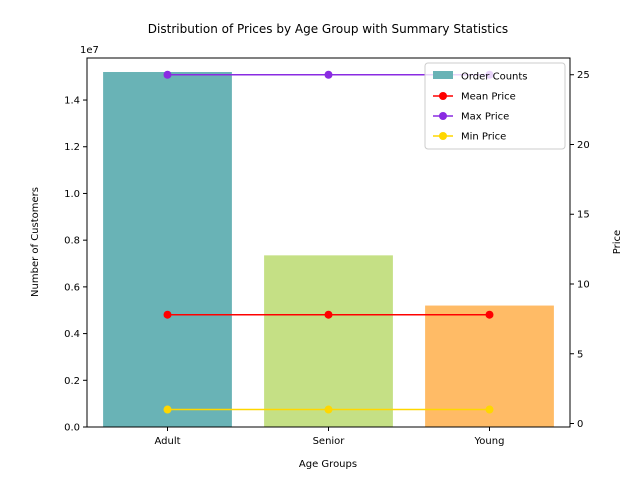  I want to click on legend: Order Counts Mean Price Max Price Min Price, so click(495, 106).